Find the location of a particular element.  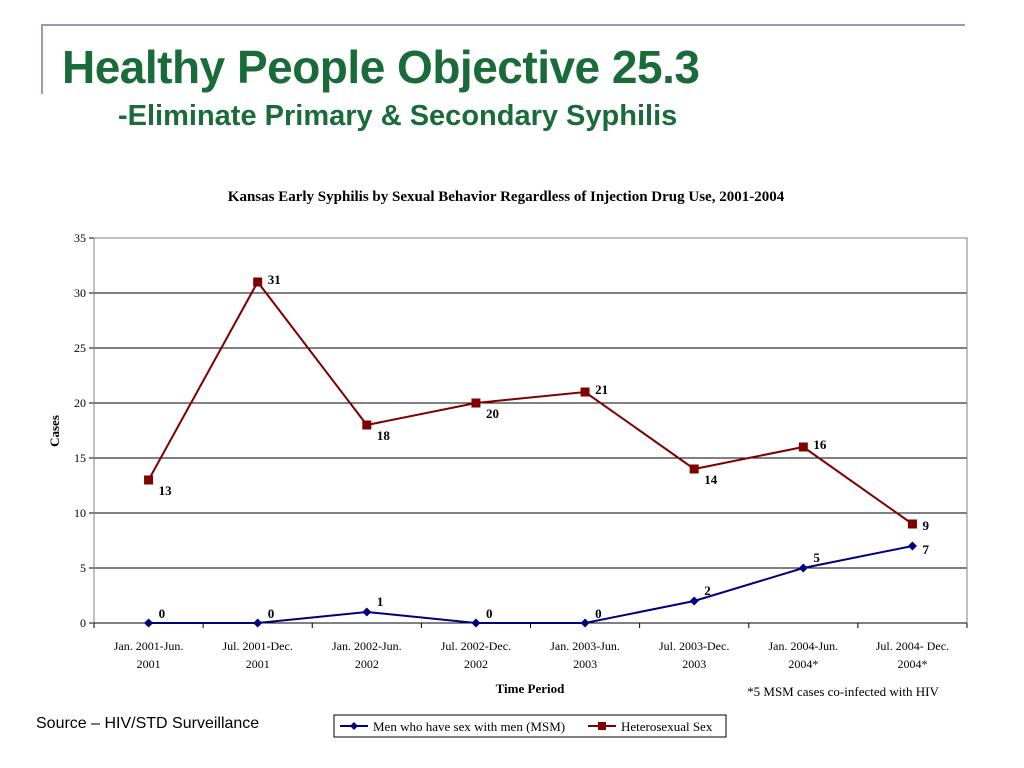

legend-marker-heterosexual is located at coordinates (602, 726).